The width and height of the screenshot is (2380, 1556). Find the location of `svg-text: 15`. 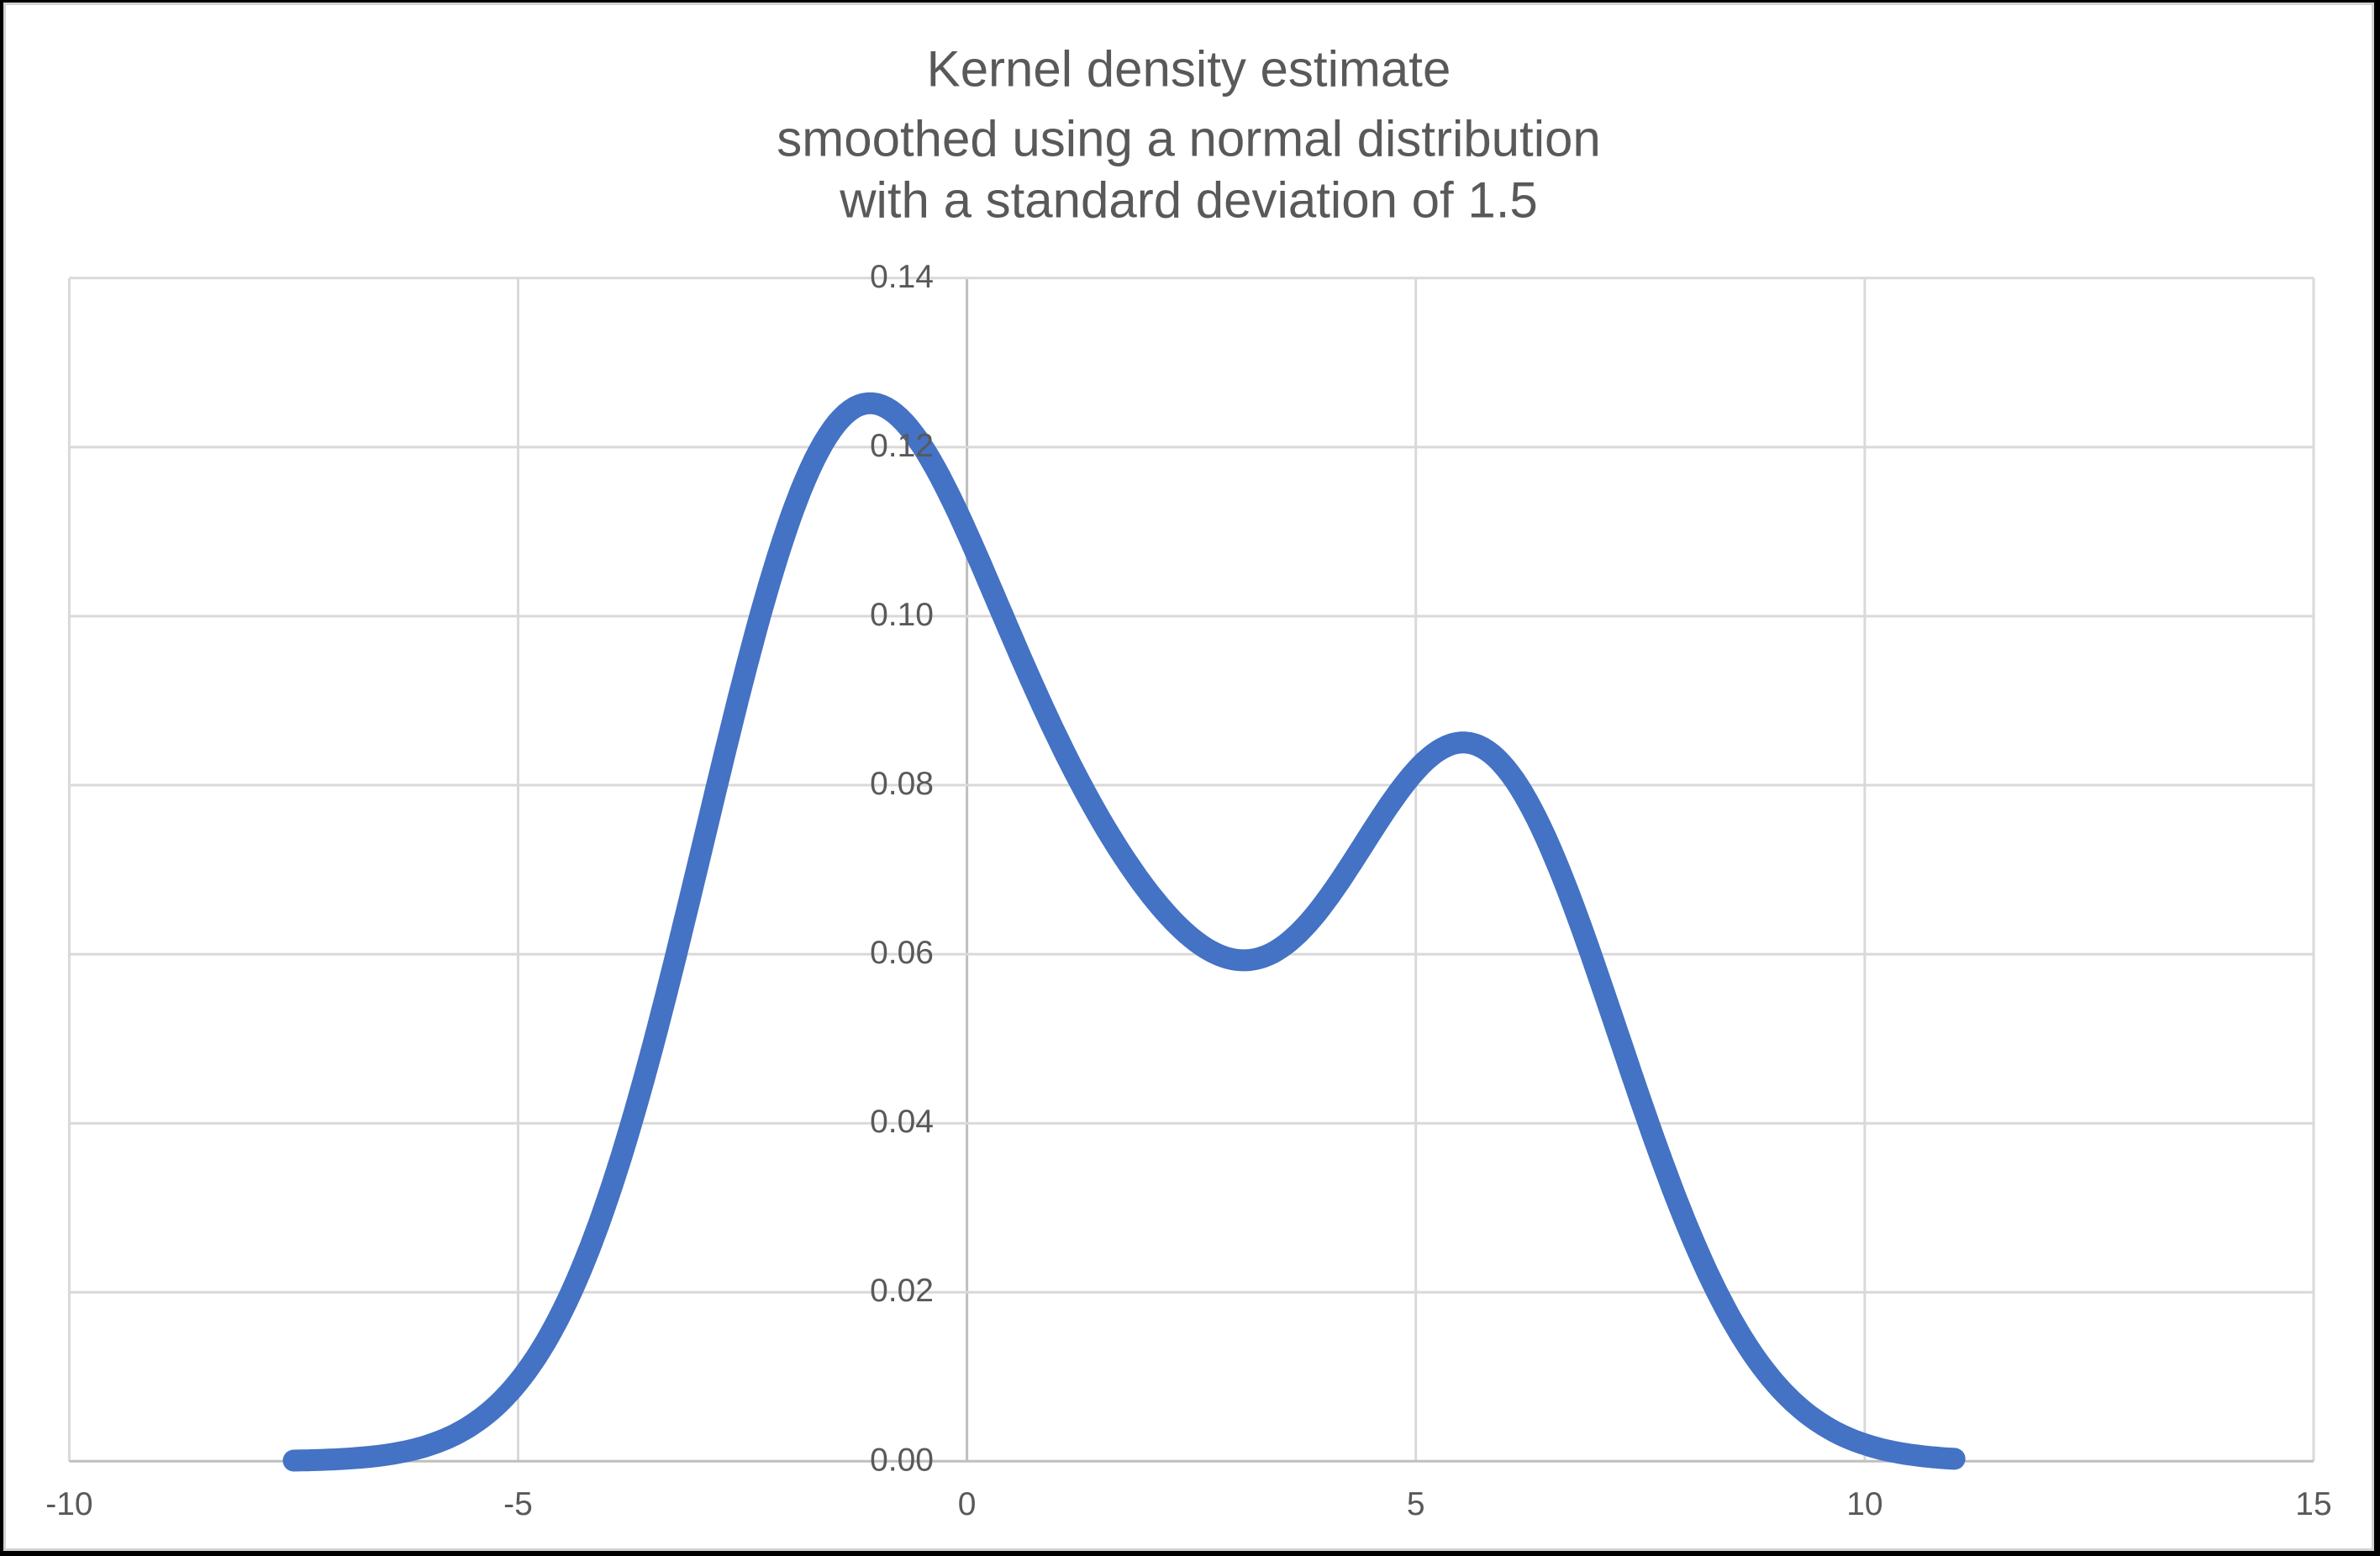

svg-text: 15 is located at coordinates (2313, 1504).